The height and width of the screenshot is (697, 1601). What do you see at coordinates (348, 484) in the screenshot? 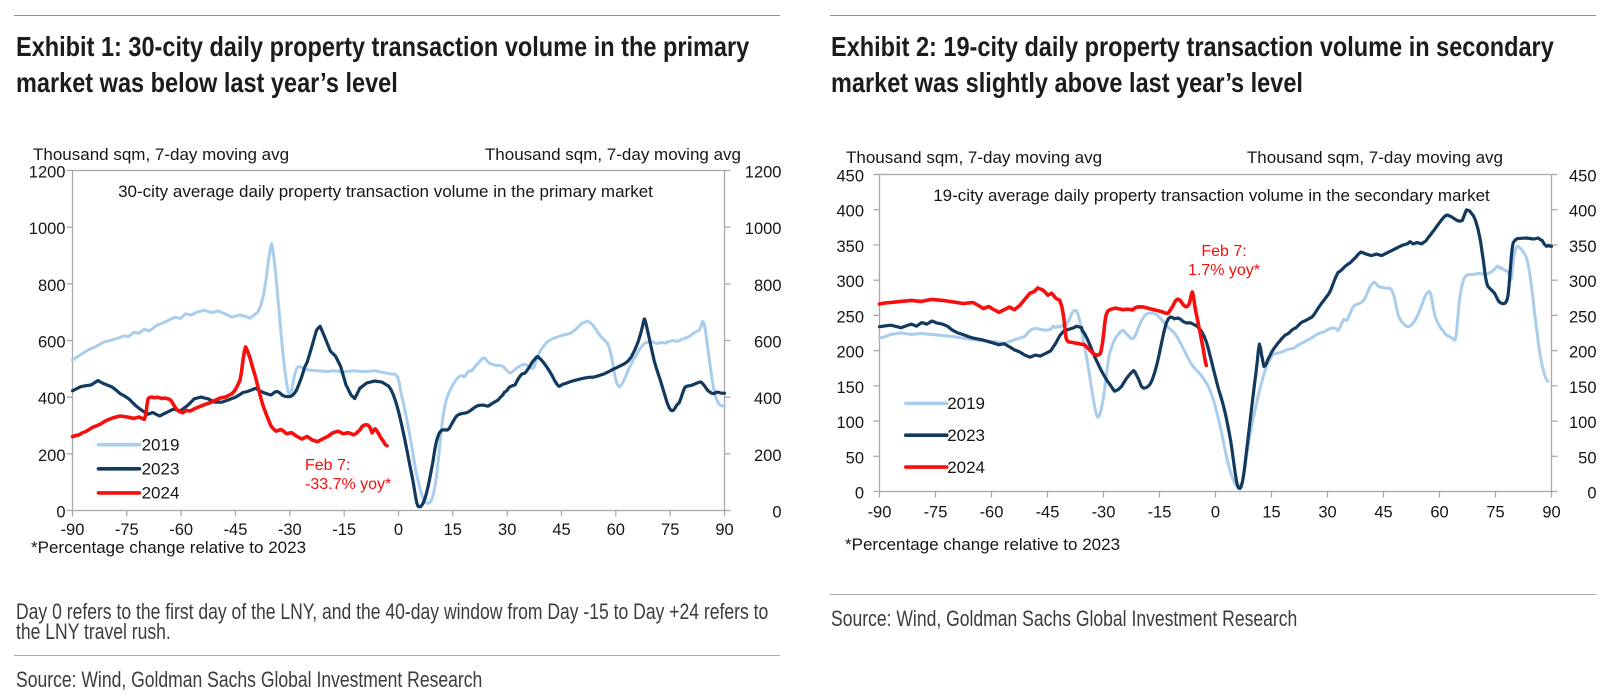
I see `svg-text: -33.7% yoy*` at bounding box center [348, 484].